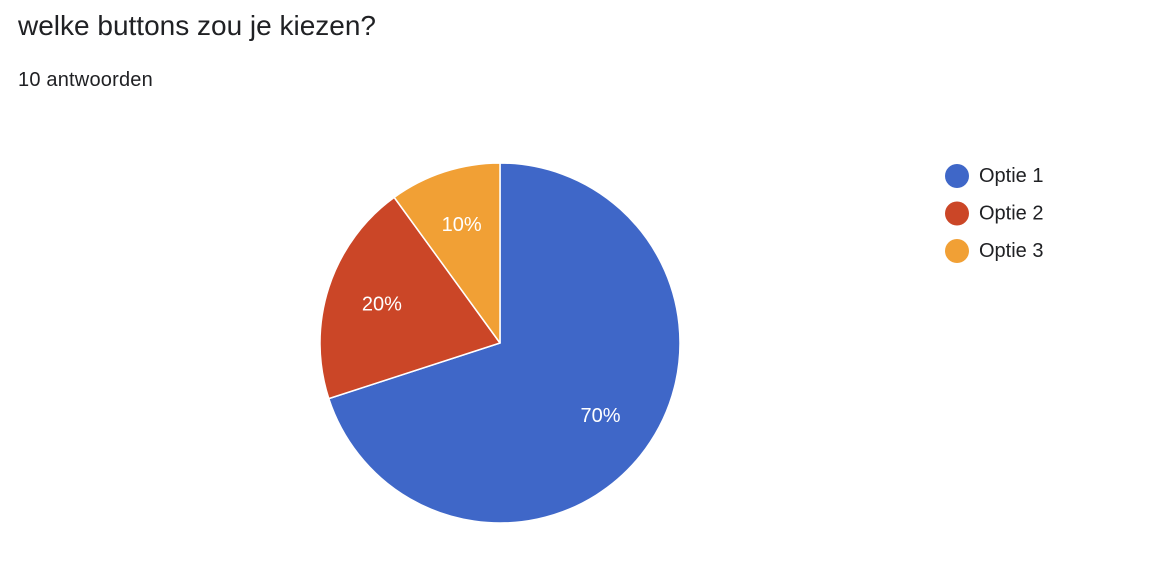  What do you see at coordinates (600, 416) in the screenshot?
I see `pie-slice-label-optie-1: 70%` at bounding box center [600, 416].